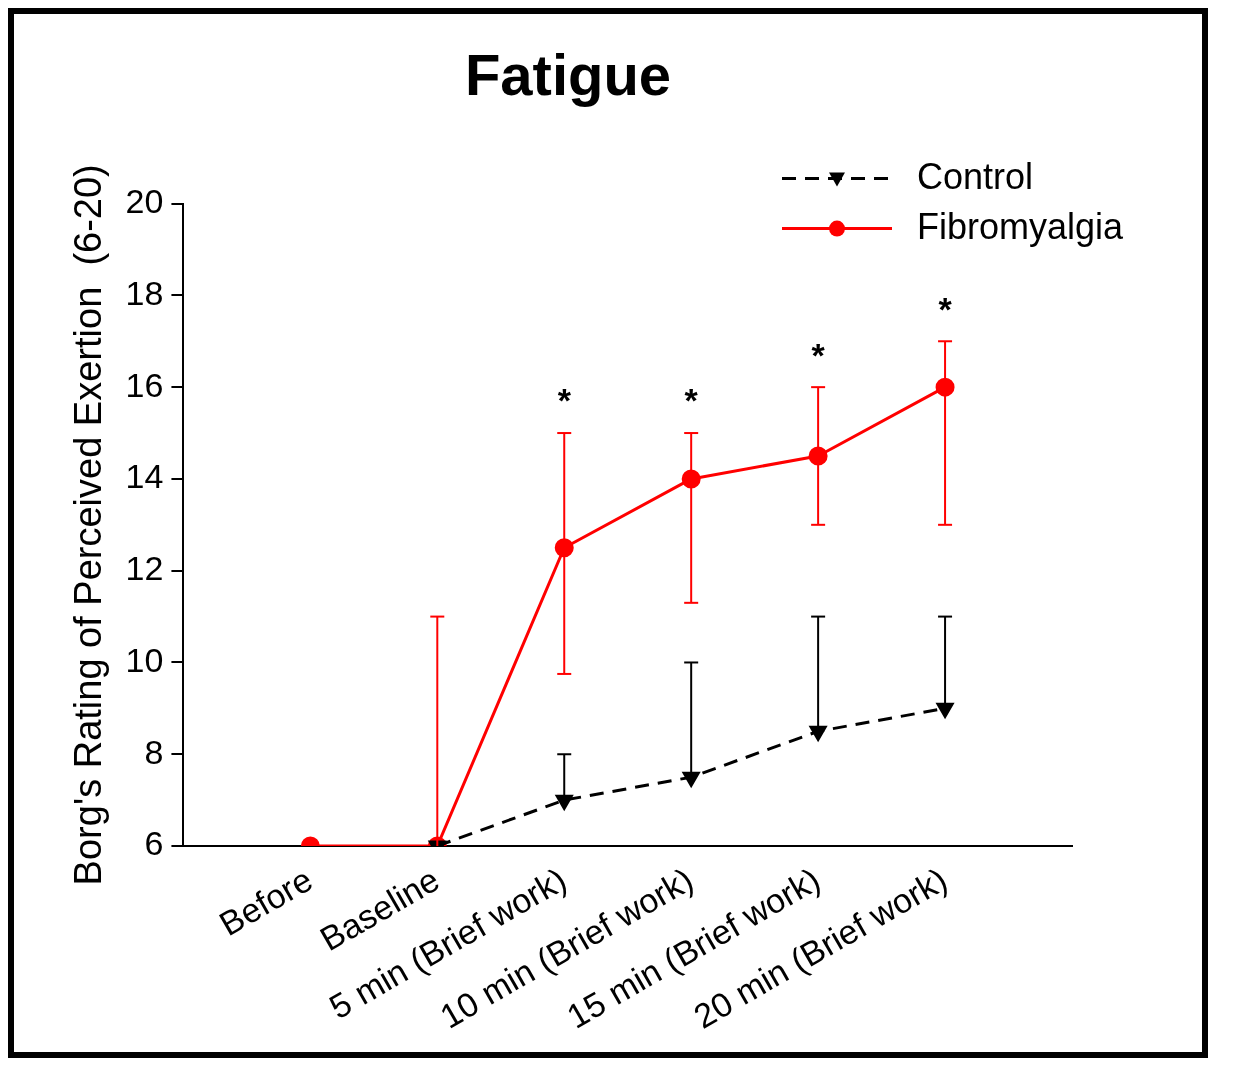 The image size is (1241, 1082). I want to click on y-tick-label: 8, so click(154, 751).